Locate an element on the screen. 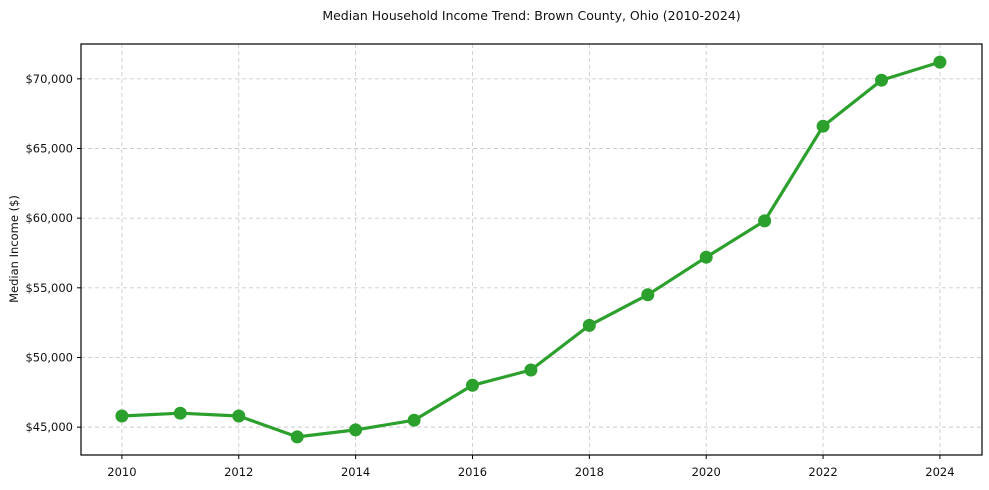 The width and height of the screenshot is (989, 490). data-point-2011 is located at coordinates (180, 413).